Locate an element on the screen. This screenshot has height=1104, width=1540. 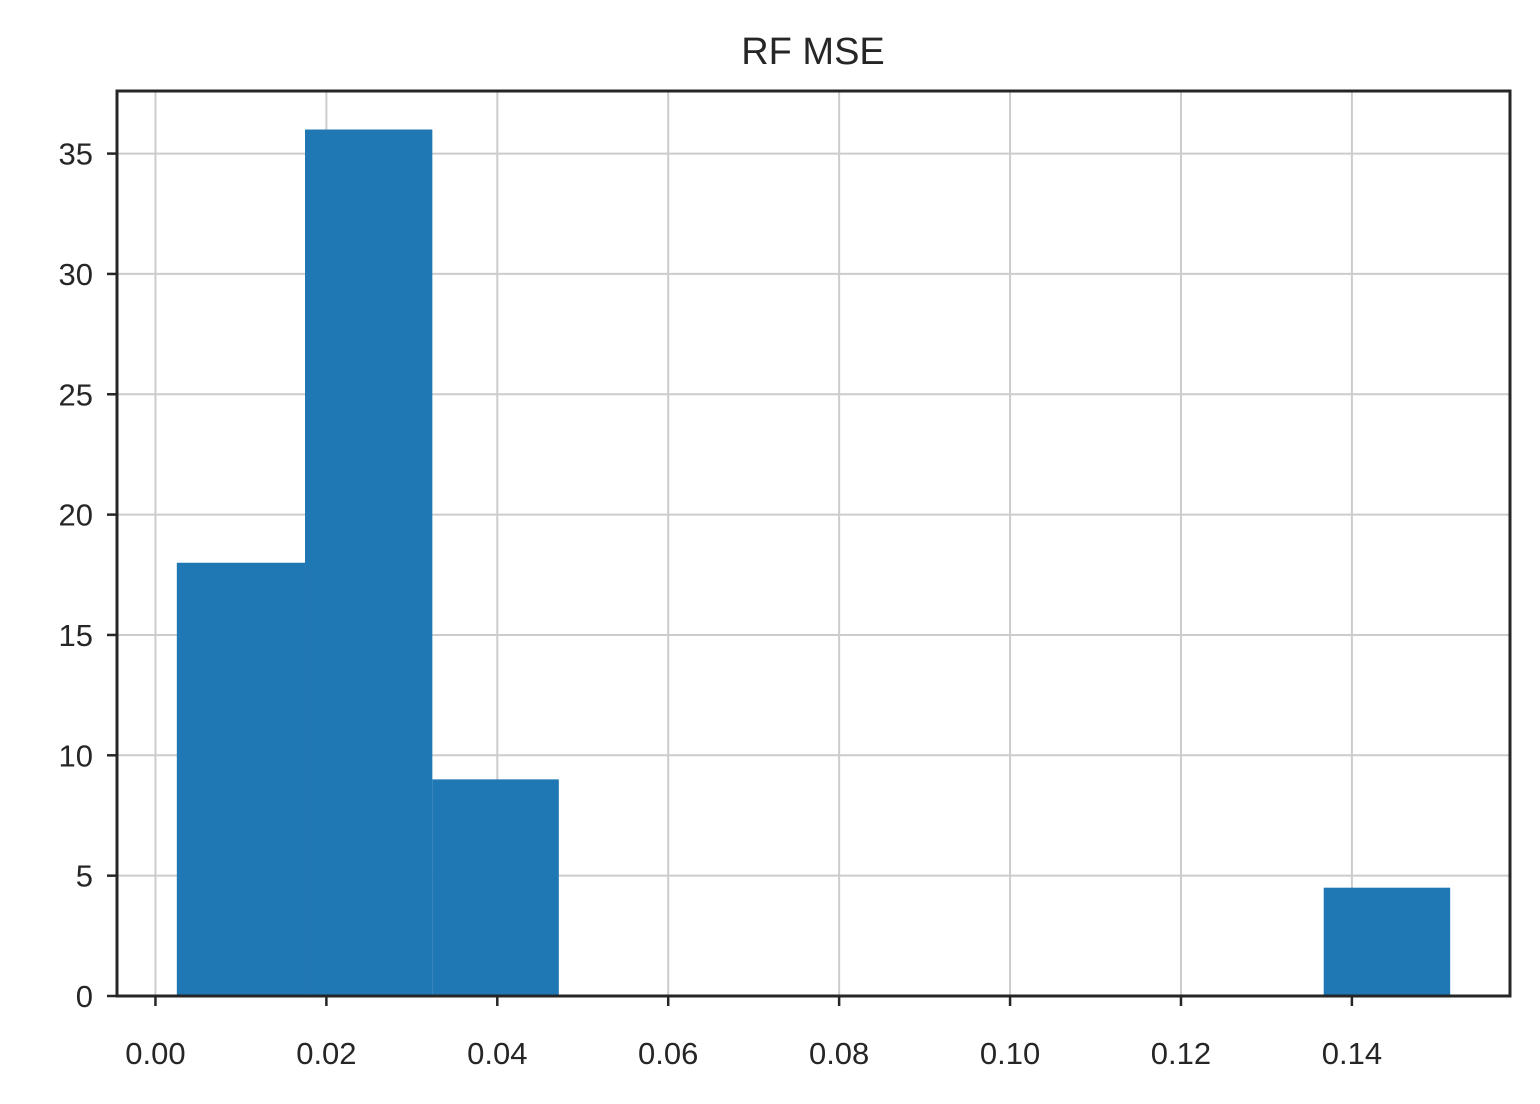
chart-title: RF MSE is located at coordinates (813, 52).